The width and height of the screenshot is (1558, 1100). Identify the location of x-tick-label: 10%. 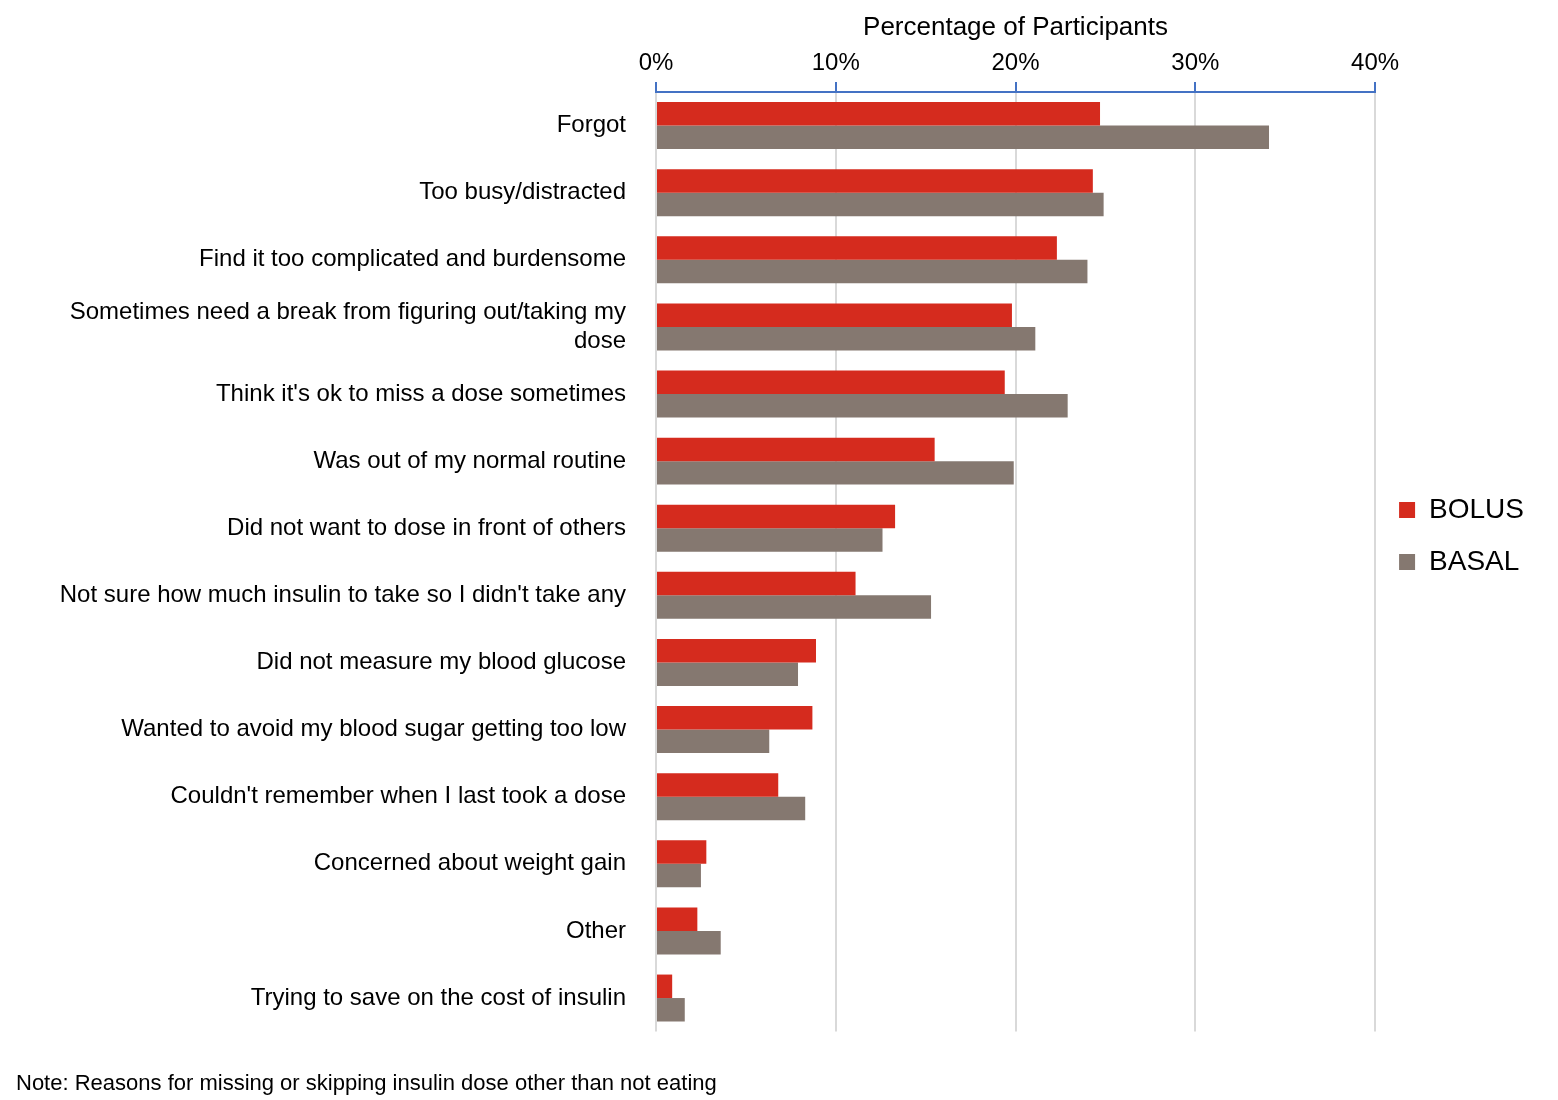
(835, 62).